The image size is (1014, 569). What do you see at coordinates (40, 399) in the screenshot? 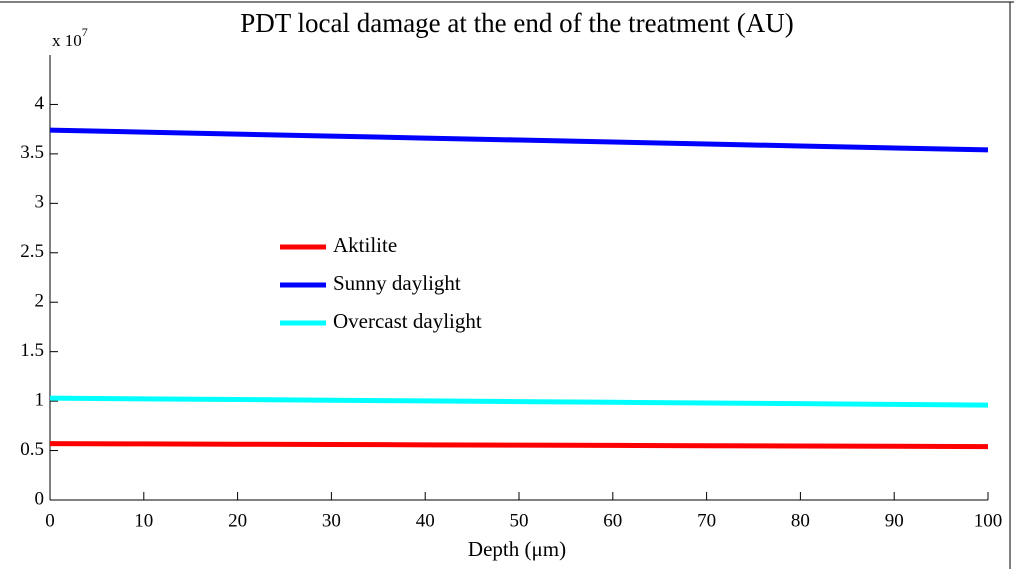
I see `y-tick-label: 1` at bounding box center [40, 399].